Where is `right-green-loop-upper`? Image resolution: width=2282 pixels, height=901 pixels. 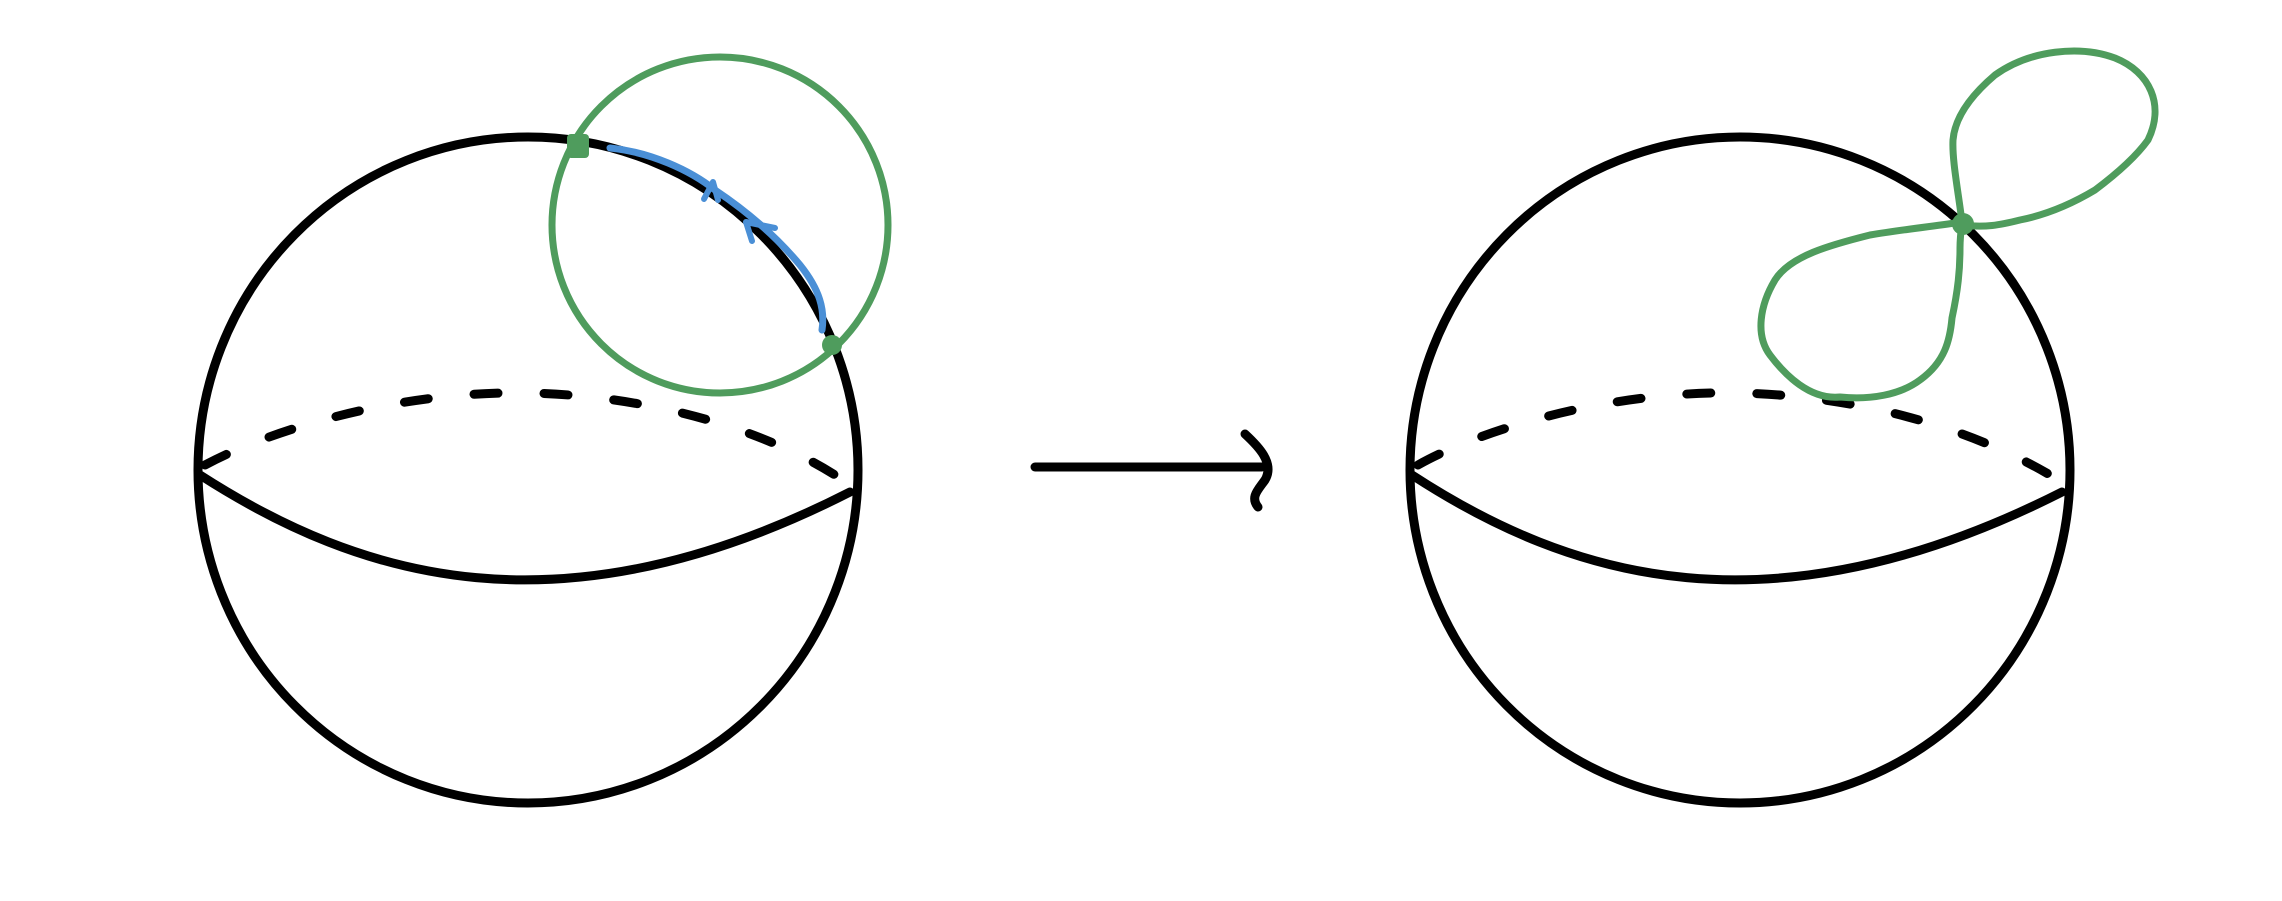
right-green-loop-upper is located at coordinates (2054, 138).